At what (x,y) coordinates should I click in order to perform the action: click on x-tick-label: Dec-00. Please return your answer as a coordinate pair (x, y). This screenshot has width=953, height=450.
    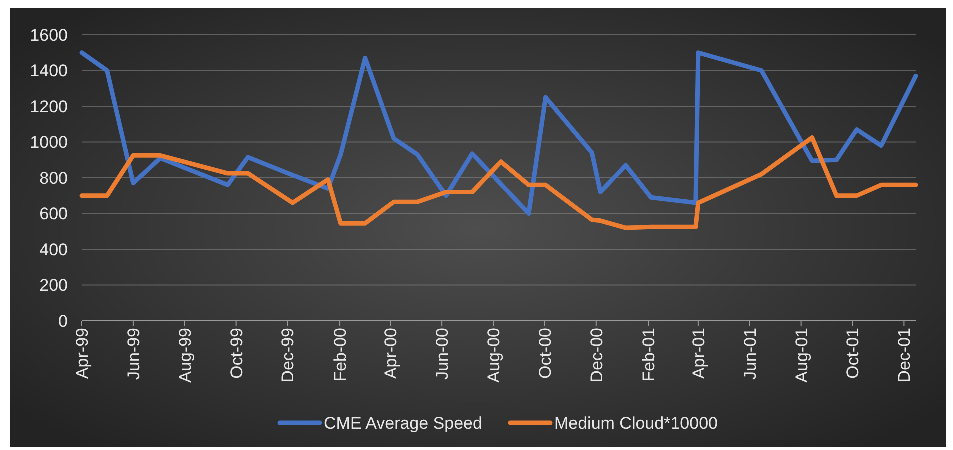
    Looking at the image, I should click on (596, 355).